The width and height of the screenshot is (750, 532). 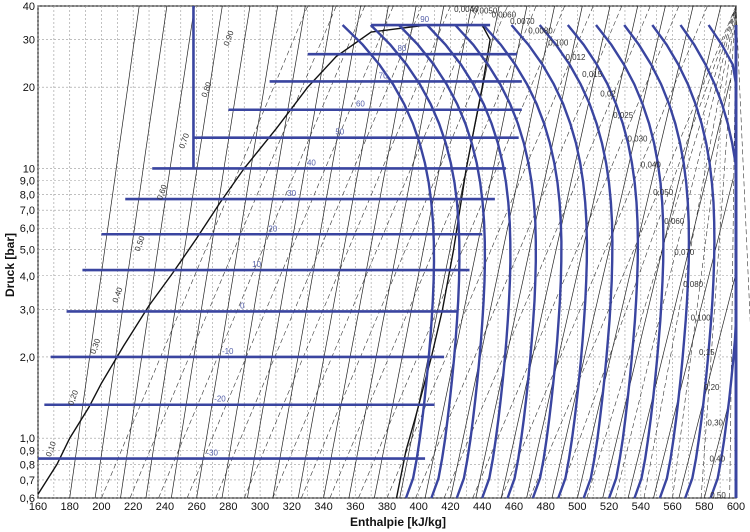 What do you see at coordinates (291, 193) in the screenshot?
I see `isotherm-label: 30` at bounding box center [291, 193].